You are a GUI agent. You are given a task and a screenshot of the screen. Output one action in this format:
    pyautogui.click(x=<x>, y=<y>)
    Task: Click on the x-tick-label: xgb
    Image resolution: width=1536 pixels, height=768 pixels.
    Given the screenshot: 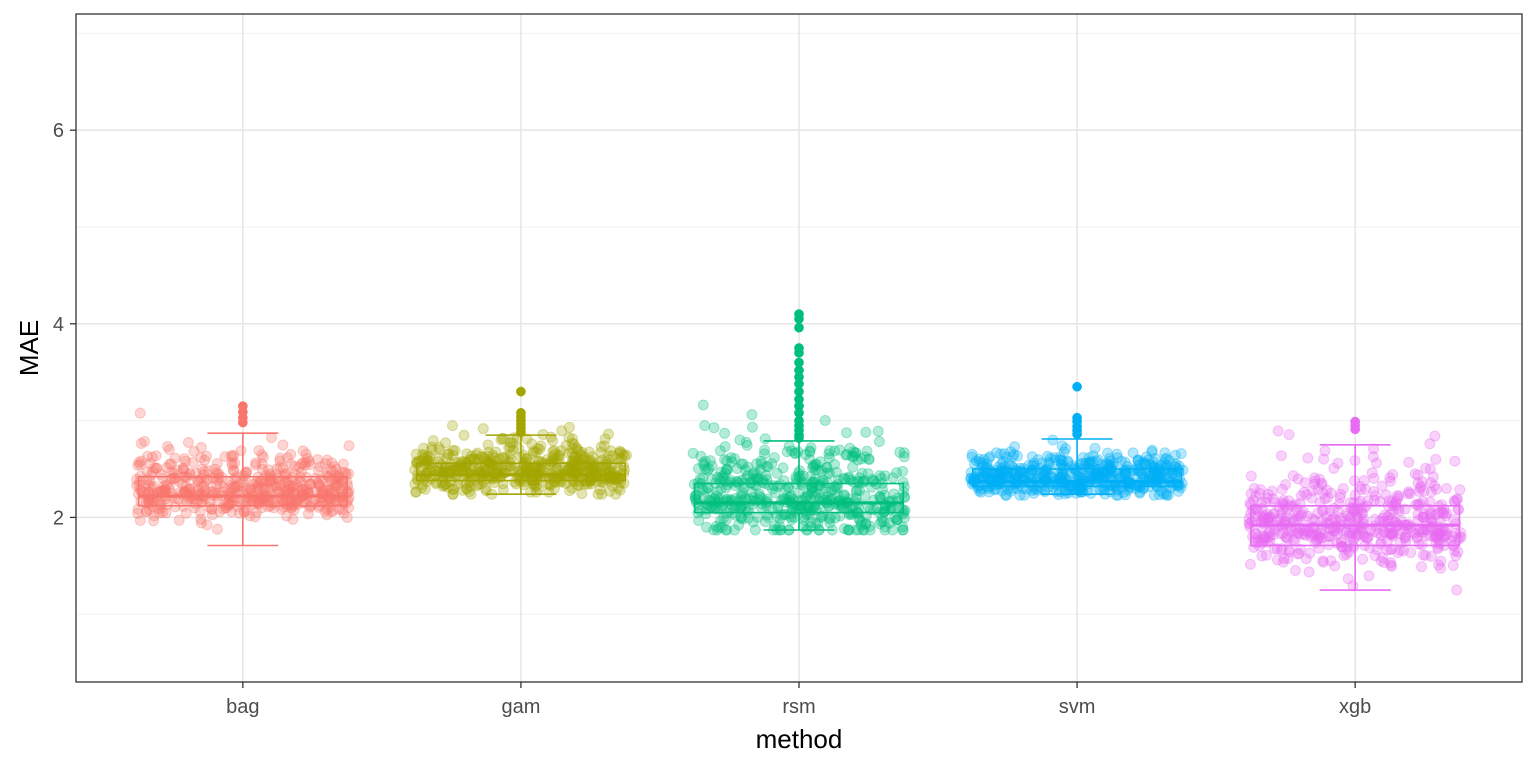 What is the action you would take?
    pyautogui.click(x=1355, y=707)
    